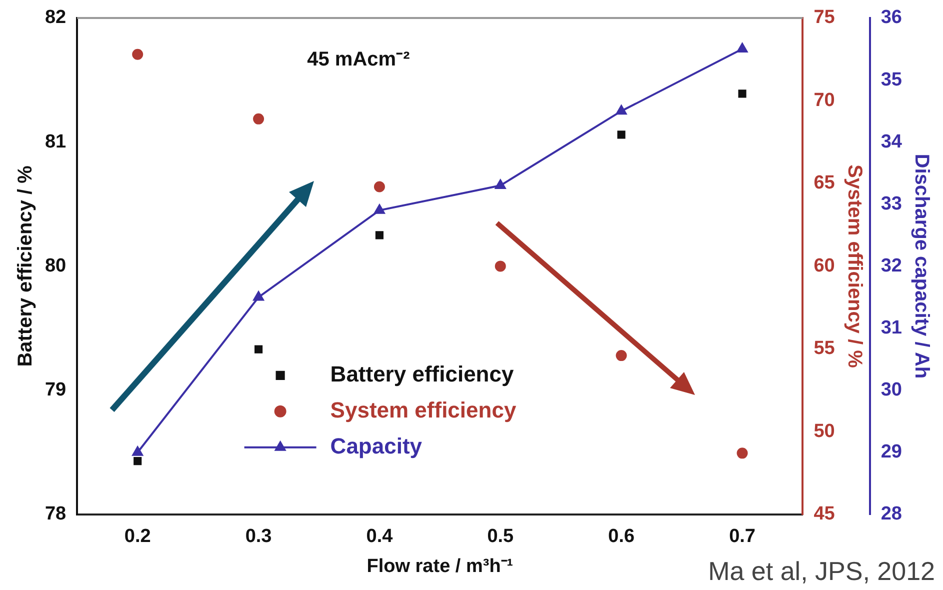 The width and height of the screenshot is (943, 590). Describe the element at coordinates (921, 266) in the screenshot. I see `y3-axis-title: Discharge capacity / Ah` at that location.